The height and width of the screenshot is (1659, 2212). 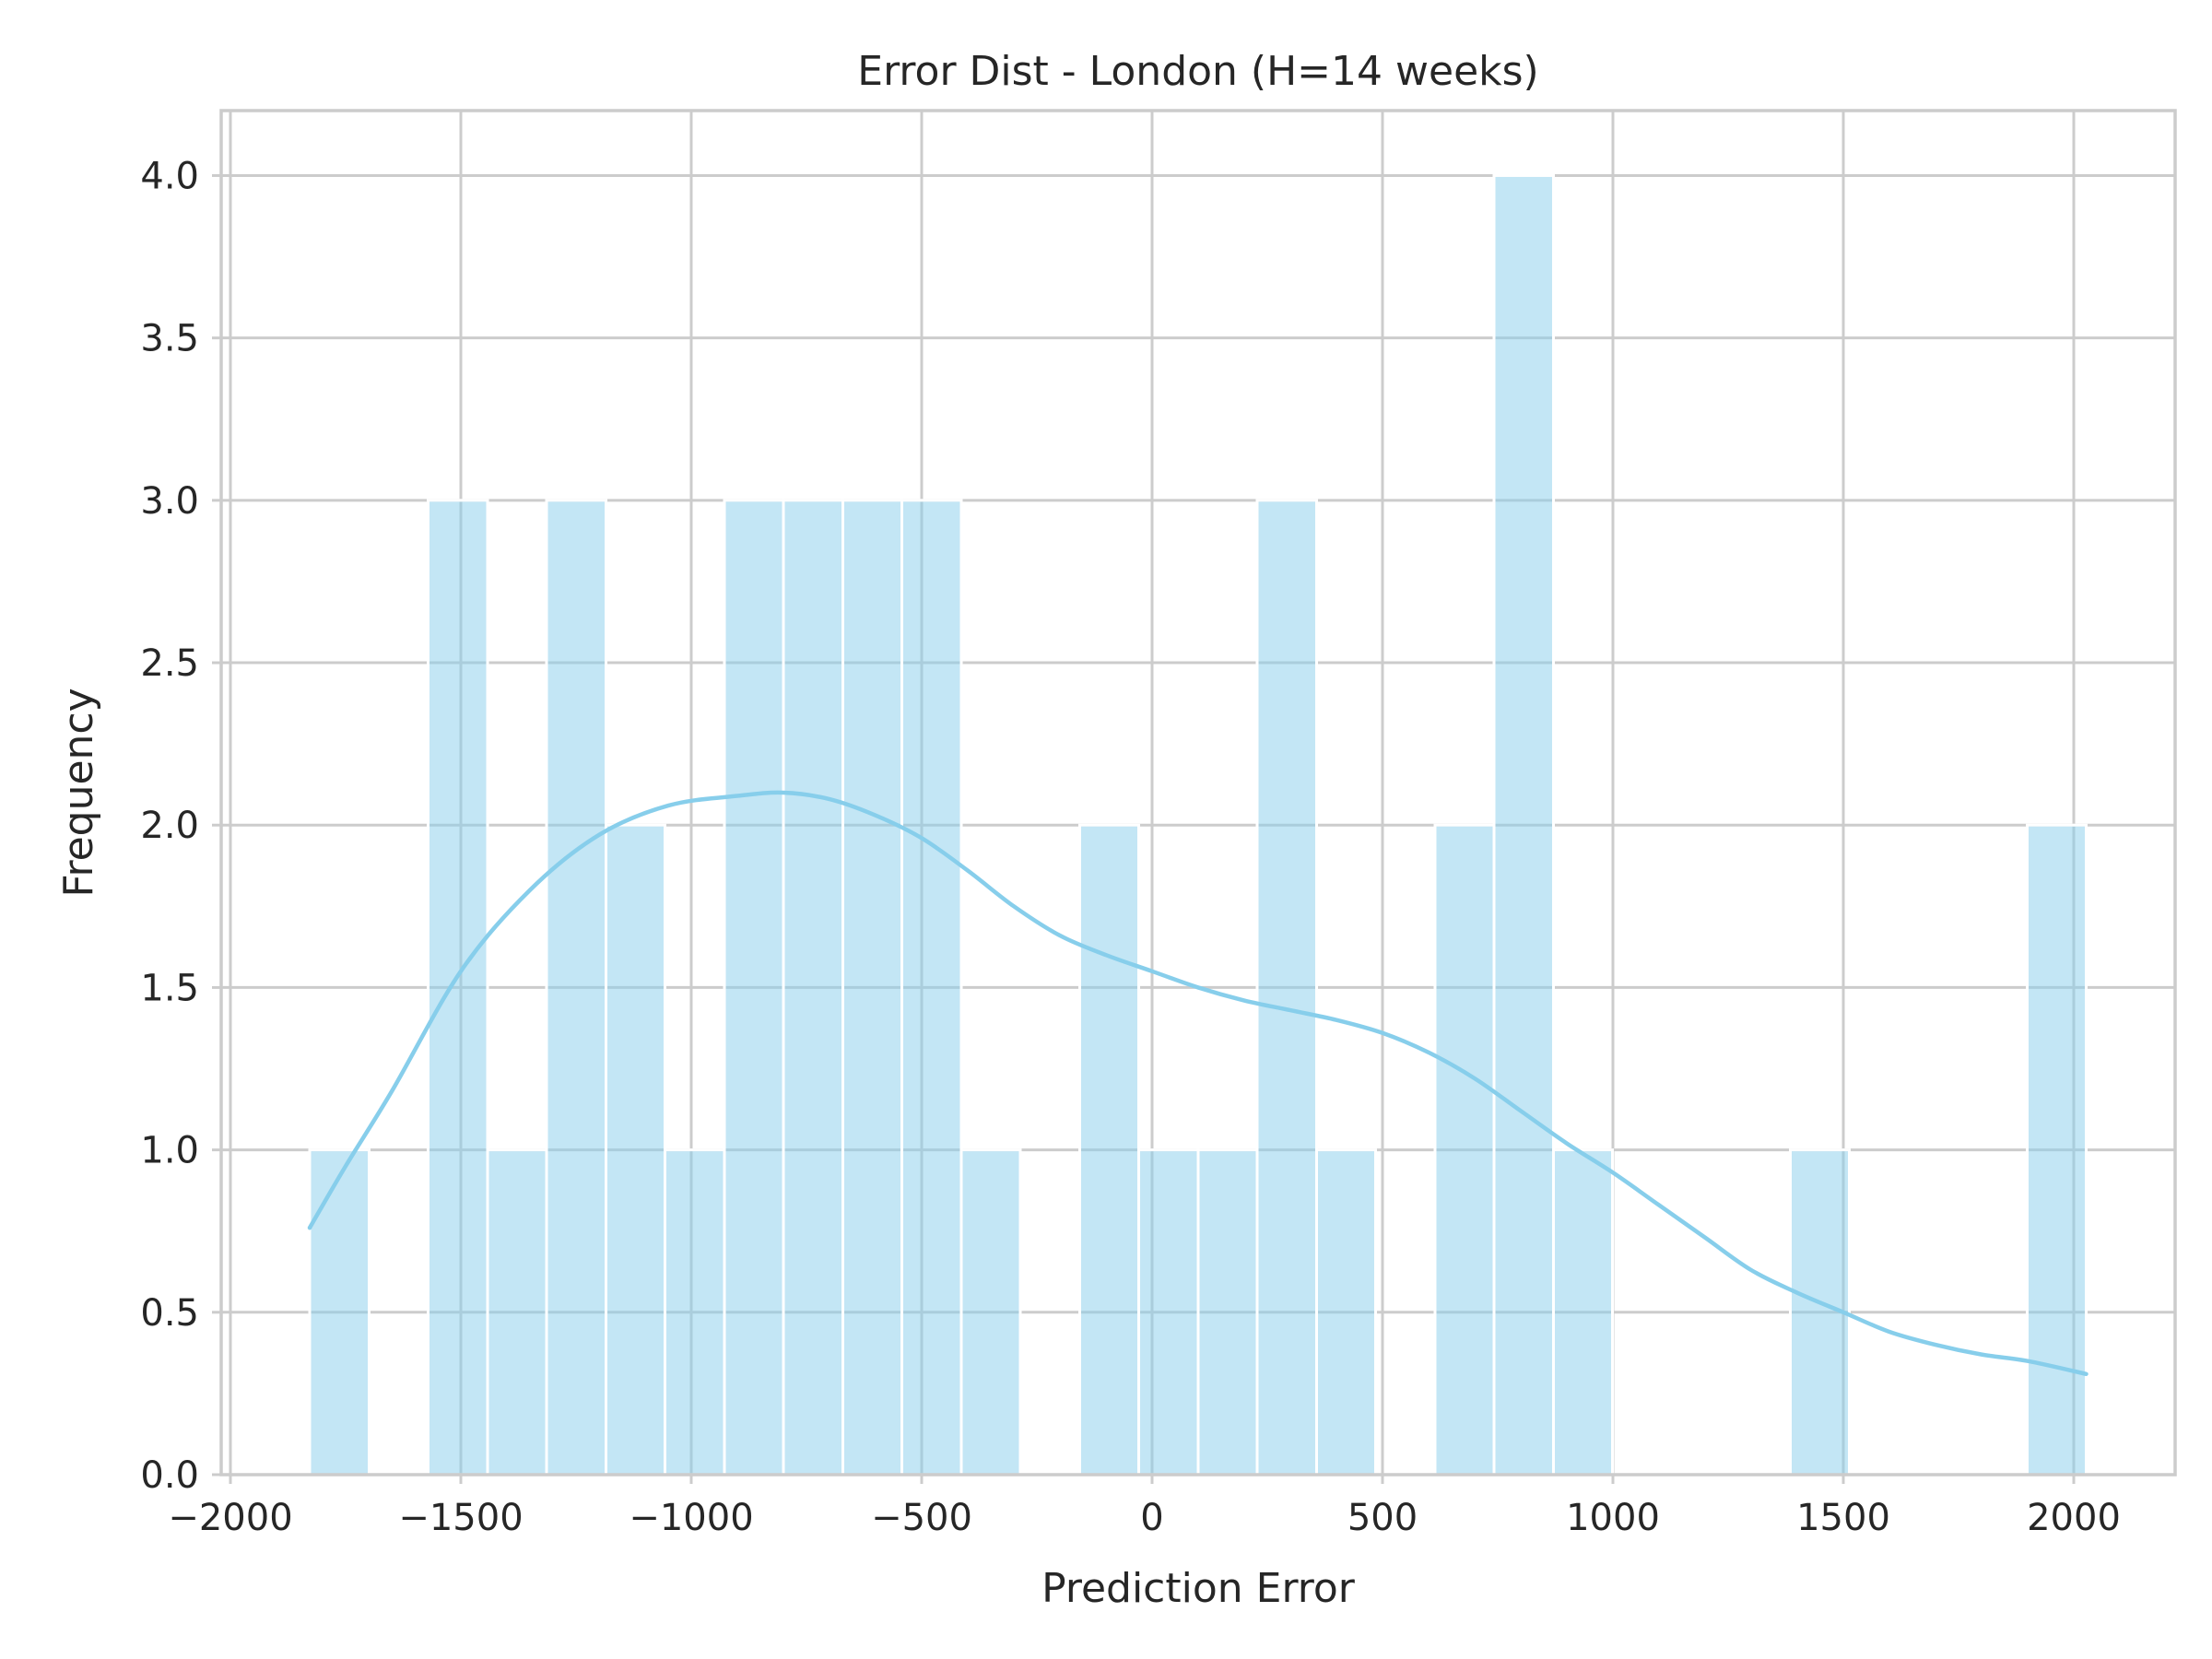 What do you see at coordinates (921, 1518) in the screenshot?
I see `x-tick-label: −500` at bounding box center [921, 1518].